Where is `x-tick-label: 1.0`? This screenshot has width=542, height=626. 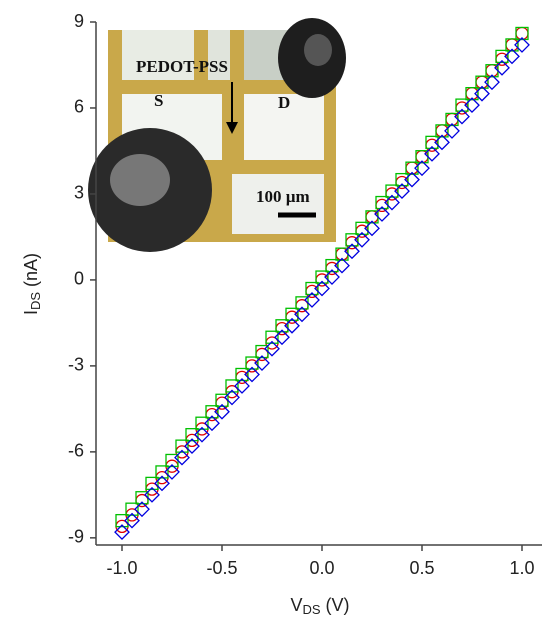 x-tick-label: 1.0 is located at coordinates (521, 568).